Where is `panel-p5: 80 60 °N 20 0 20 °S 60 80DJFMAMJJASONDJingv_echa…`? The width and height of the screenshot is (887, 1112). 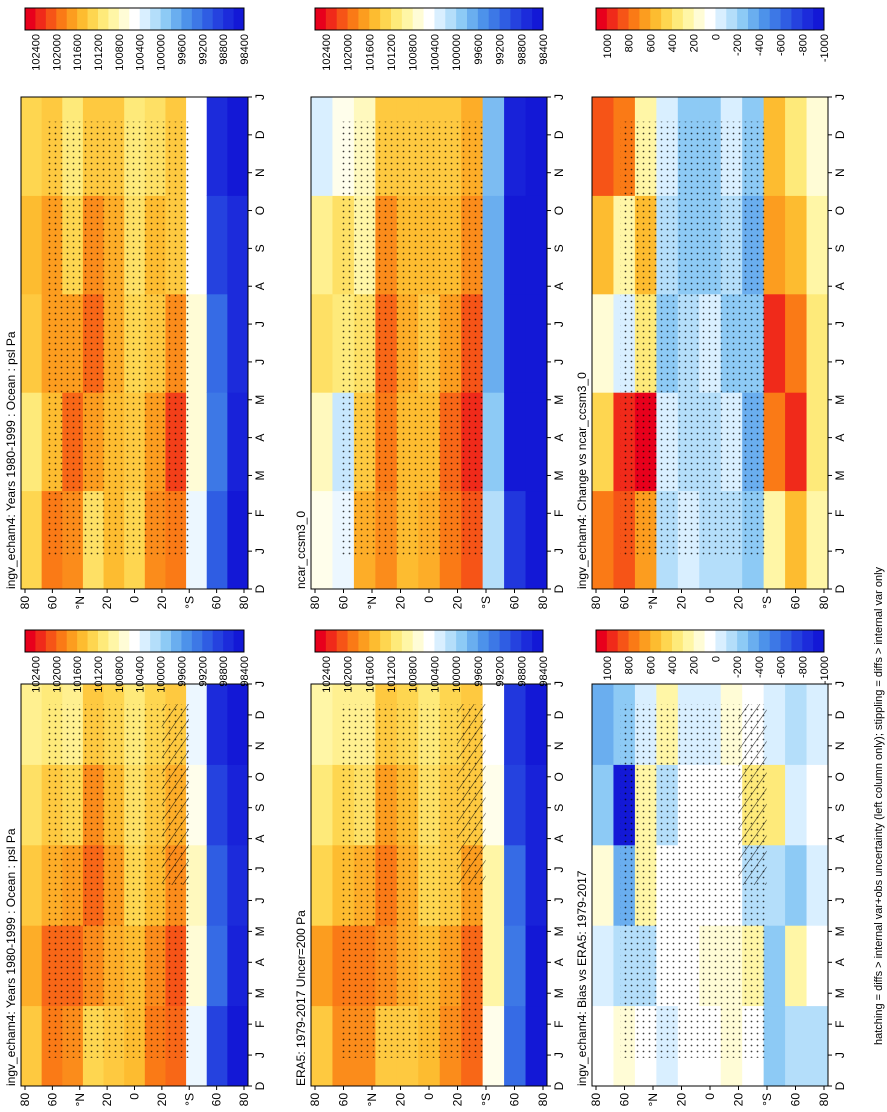 panel-p5: 80 60 °N 20 0 20 °S 60 80DJFMAMJJASONDJingv_echa… is located at coordinates (711, 868).